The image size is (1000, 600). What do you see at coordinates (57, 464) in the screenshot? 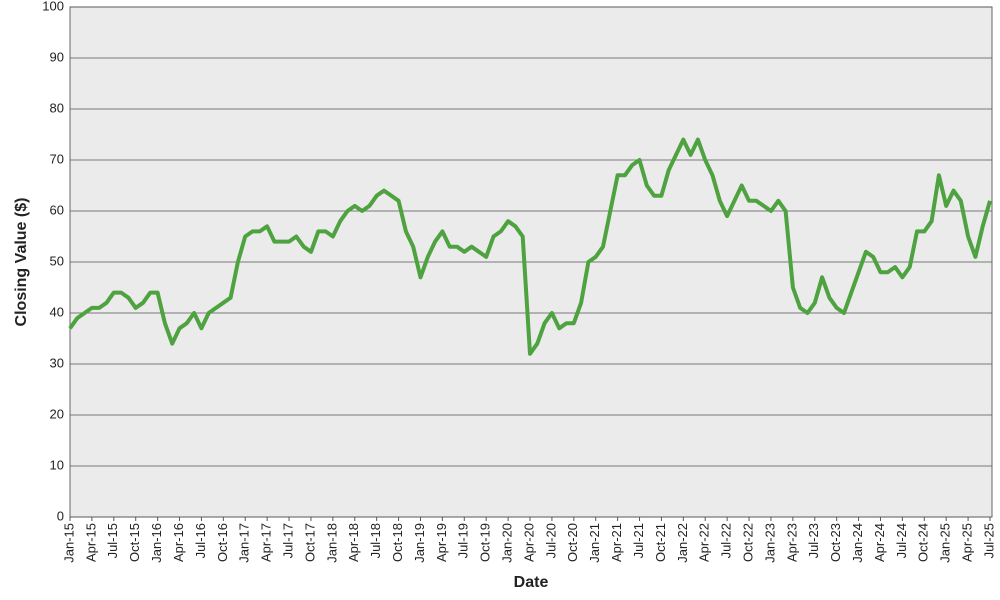
I see `y-tick-label: 10` at bounding box center [57, 464].